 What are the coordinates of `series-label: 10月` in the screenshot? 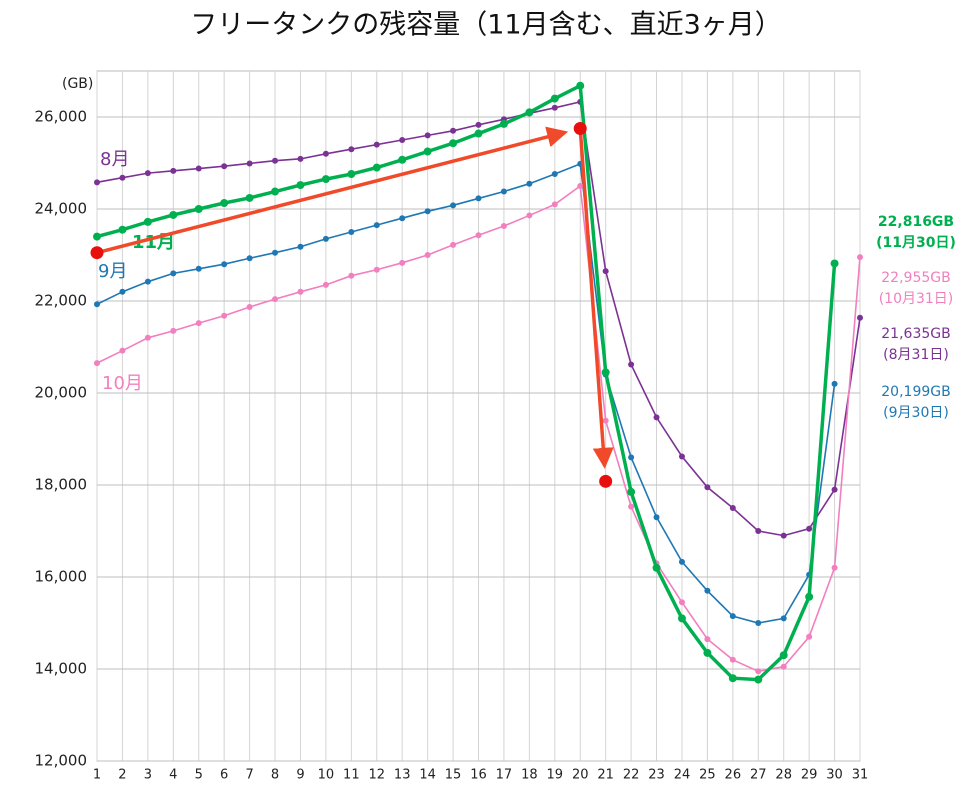 It's located at (122, 383).